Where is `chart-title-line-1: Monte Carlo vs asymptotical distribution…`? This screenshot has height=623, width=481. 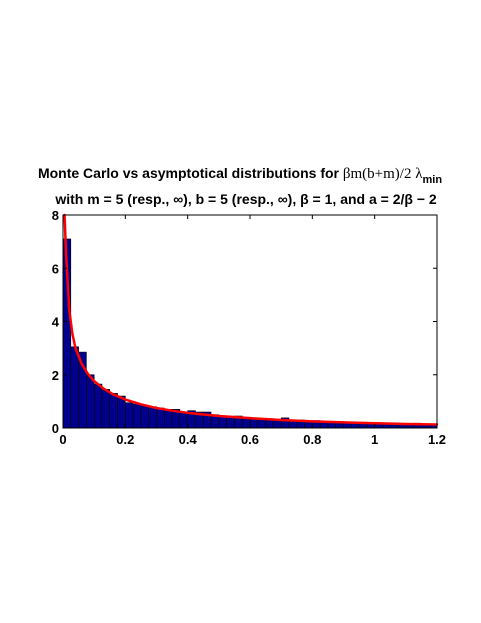
chart-title-line-1: Monte Carlo vs asymptotical distribution… is located at coordinates (240, 175).